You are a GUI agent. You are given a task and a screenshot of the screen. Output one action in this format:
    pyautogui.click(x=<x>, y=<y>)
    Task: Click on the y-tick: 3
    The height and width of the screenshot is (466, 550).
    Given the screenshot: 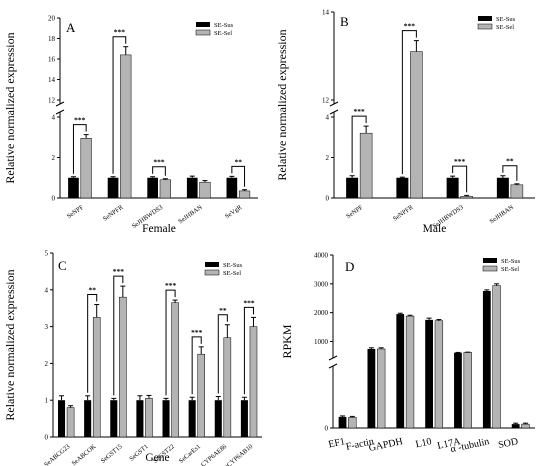 What is the action you would take?
    pyautogui.click(x=49, y=327)
    